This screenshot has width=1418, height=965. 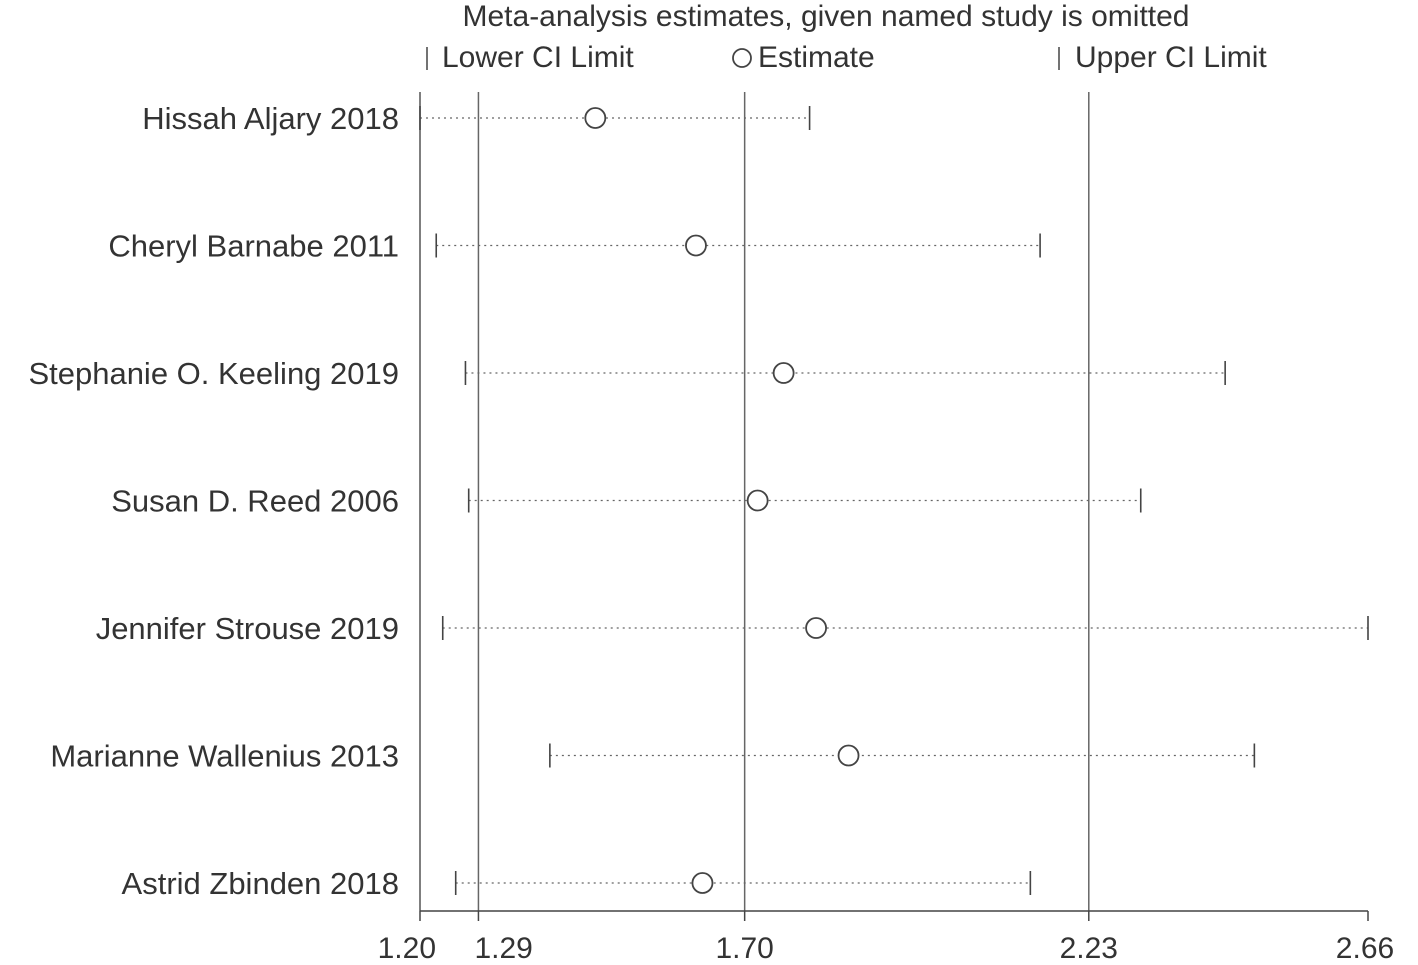 What do you see at coordinates (538, 57) in the screenshot?
I see `legend-lower-label: Lower CI Limit` at bounding box center [538, 57].